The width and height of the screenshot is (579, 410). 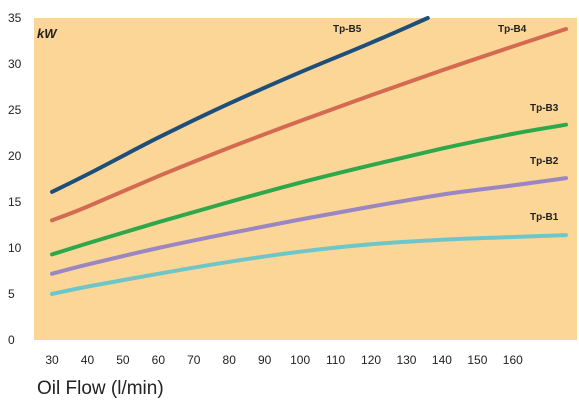 I want to click on series-label-tp-b5: Tp-B5, so click(x=347, y=29).